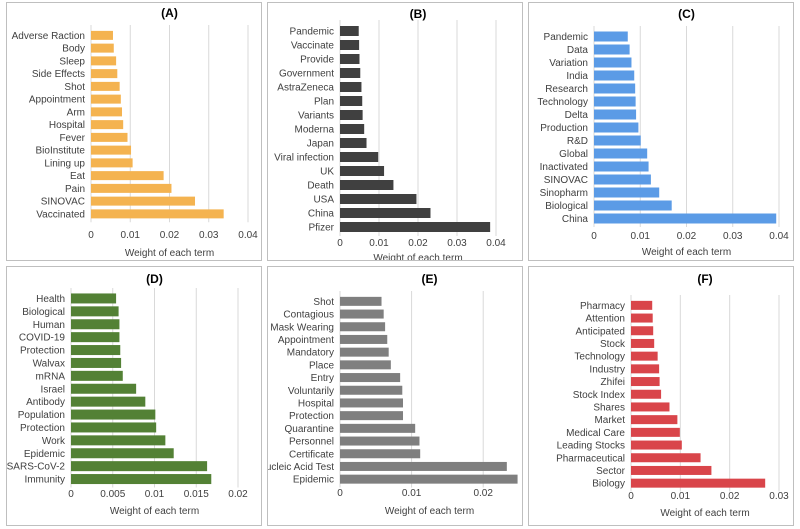  Describe the element at coordinates (613, 382) in the screenshot. I see `category-label: Zhifei` at that location.